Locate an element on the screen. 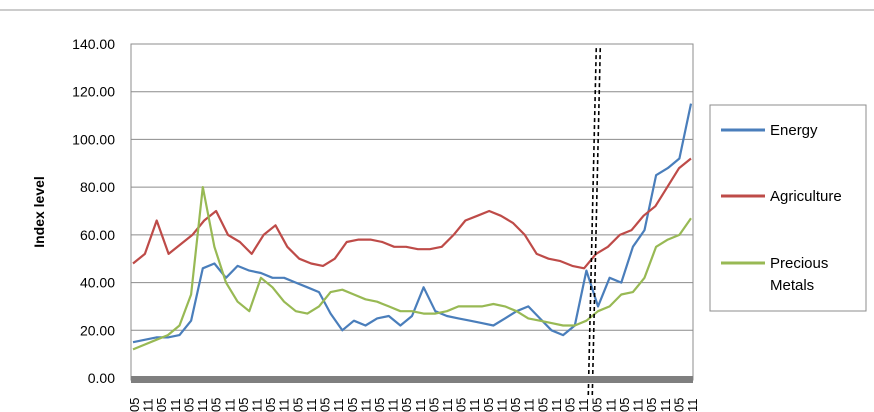  y-tick-label: 120.00 is located at coordinates (93, 92).